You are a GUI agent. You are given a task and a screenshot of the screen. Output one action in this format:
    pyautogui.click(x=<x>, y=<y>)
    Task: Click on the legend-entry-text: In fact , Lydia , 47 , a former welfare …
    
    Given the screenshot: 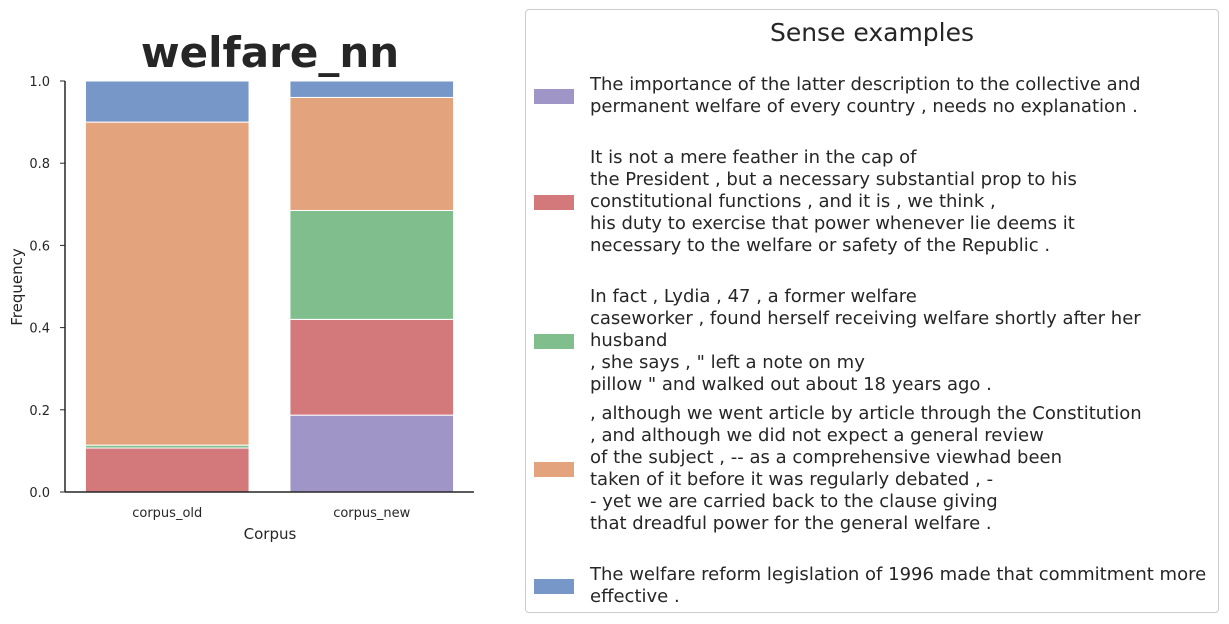 What is the action you would take?
    pyautogui.click(x=865, y=340)
    